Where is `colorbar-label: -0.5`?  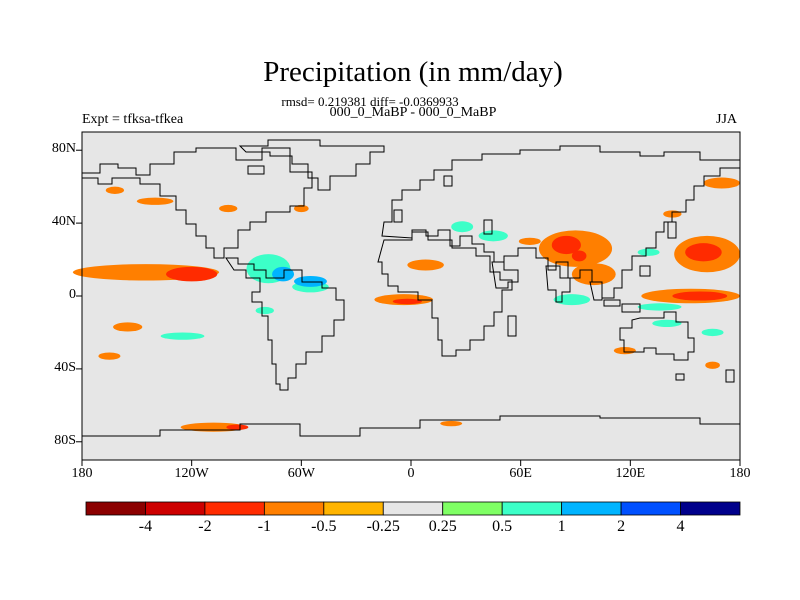
colorbar-label: -0.5 is located at coordinates (324, 526).